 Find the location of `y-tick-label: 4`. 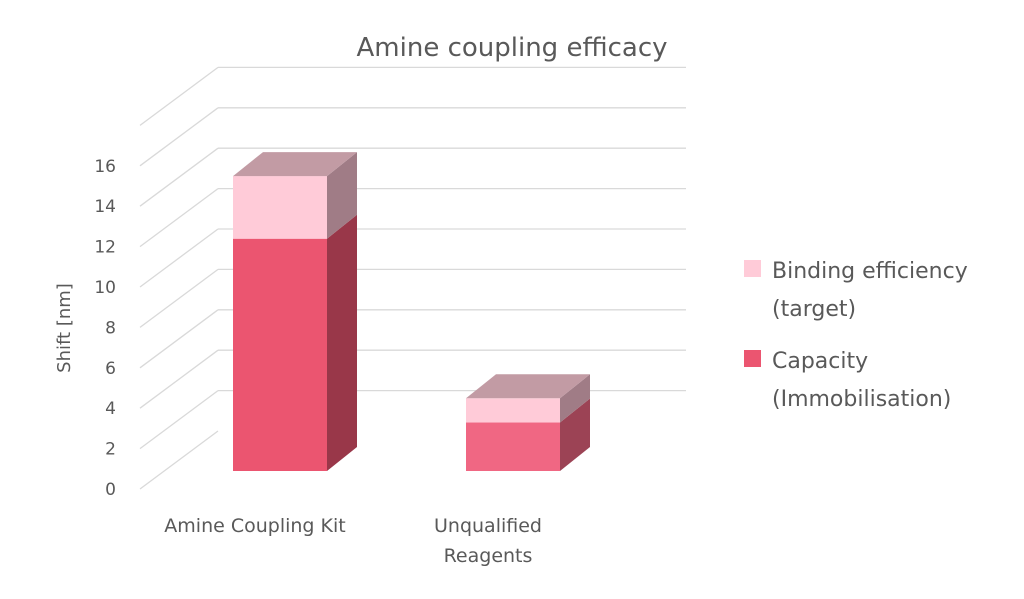

y-tick-label: 4 is located at coordinates (110, 409).